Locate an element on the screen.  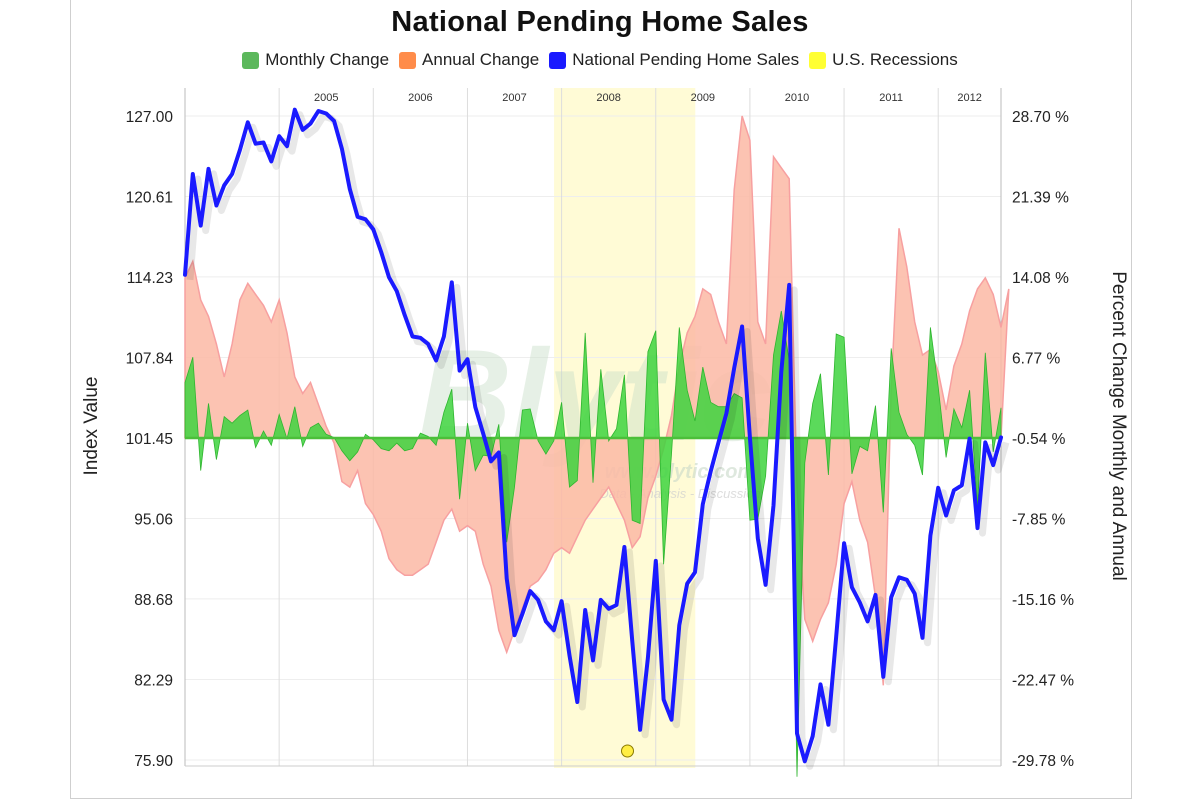
legend-swatch-annual is located at coordinates (408, 60).